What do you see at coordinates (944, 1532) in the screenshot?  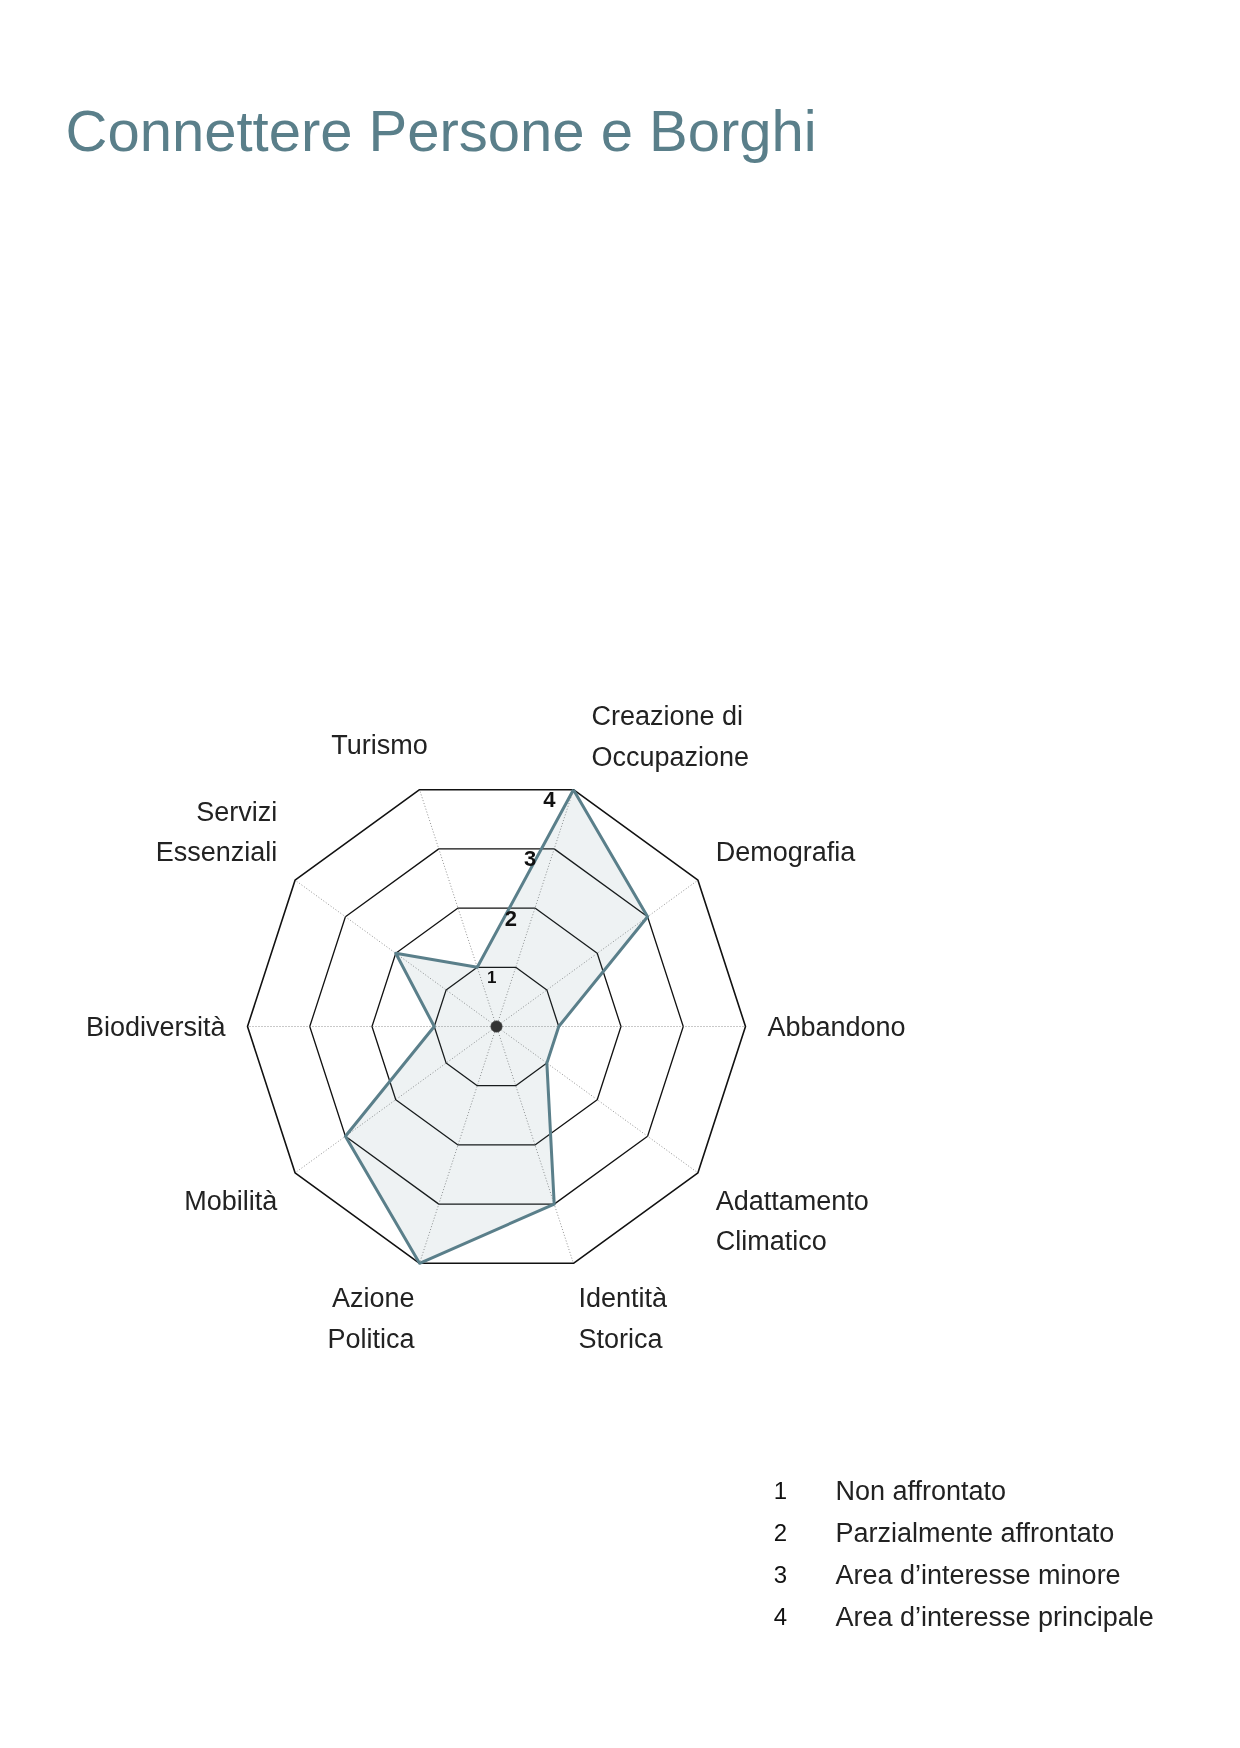 I see `text: 2 Parzialmente affrontato` at bounding box center [944, 1532].